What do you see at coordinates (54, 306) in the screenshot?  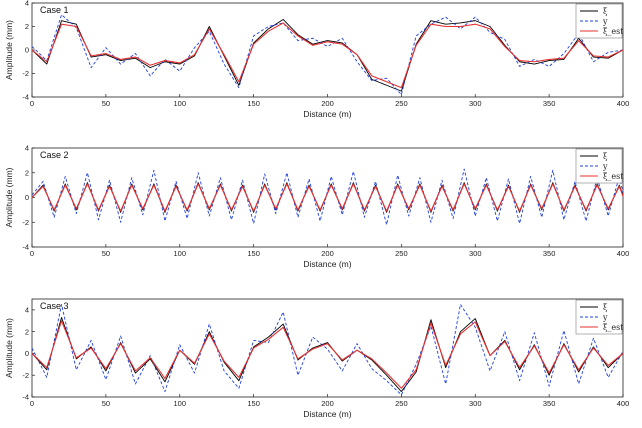 I see `panel-title: Case 3` at bounding box center [54, 306].